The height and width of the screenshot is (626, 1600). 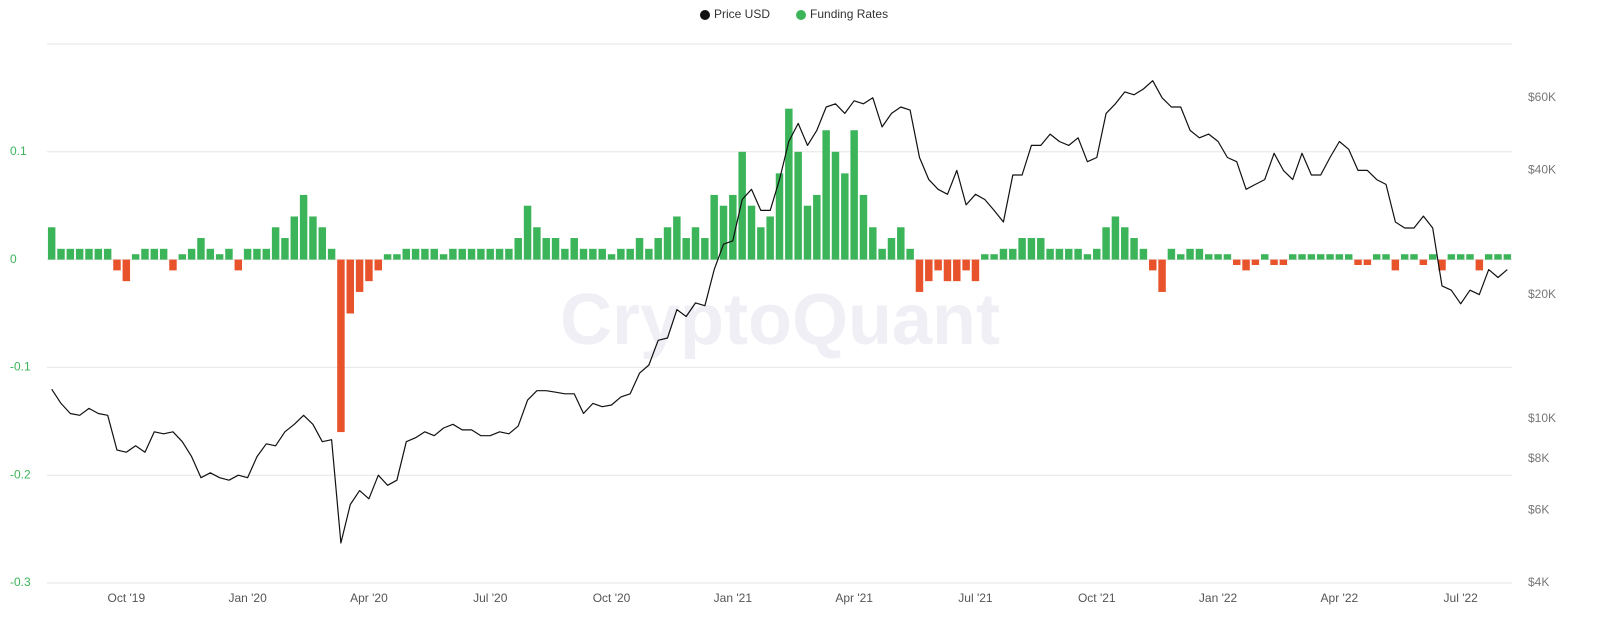 What do you see at coordinates (854, 598) in the screenshot?
I see `x-tick-label: Apr '21` at bounding box center [854, 598].